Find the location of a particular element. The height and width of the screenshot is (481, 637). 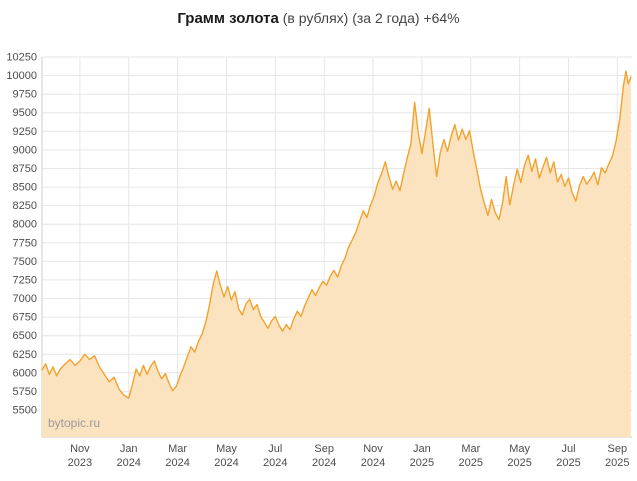

x-tick-year: 2023 is located at coordinates (80, 463).